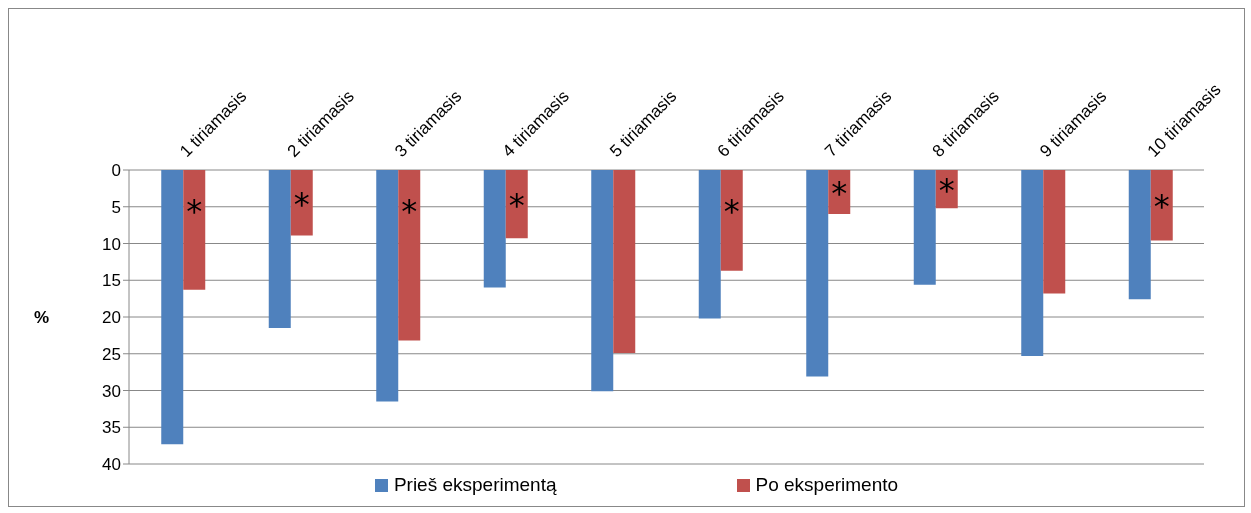 The width and height of the screenshot is (1251, 513). Describe the element at coordinates (111, 428) in the screenshot. I see `y-tick-label: 35` at that location.